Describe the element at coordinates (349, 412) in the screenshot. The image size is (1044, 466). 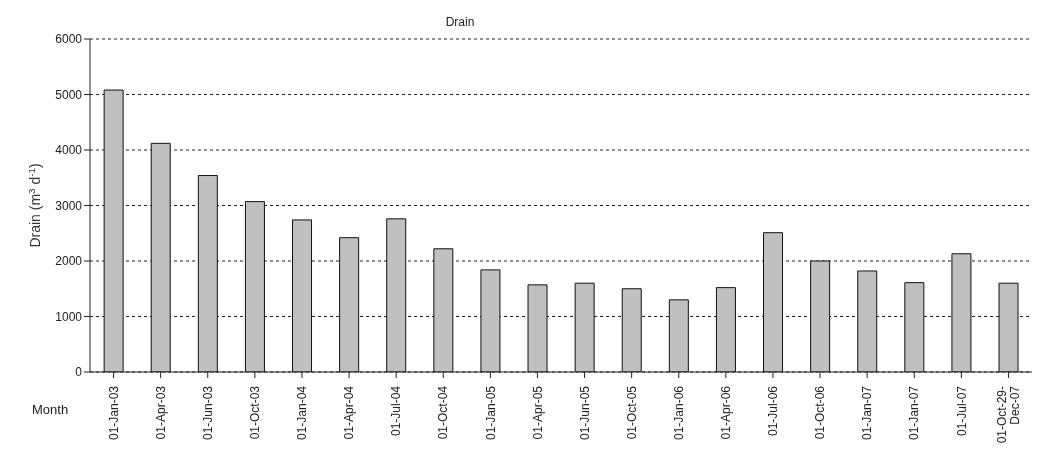
I see `x-tick-label: 01-Apr-04` at that location.